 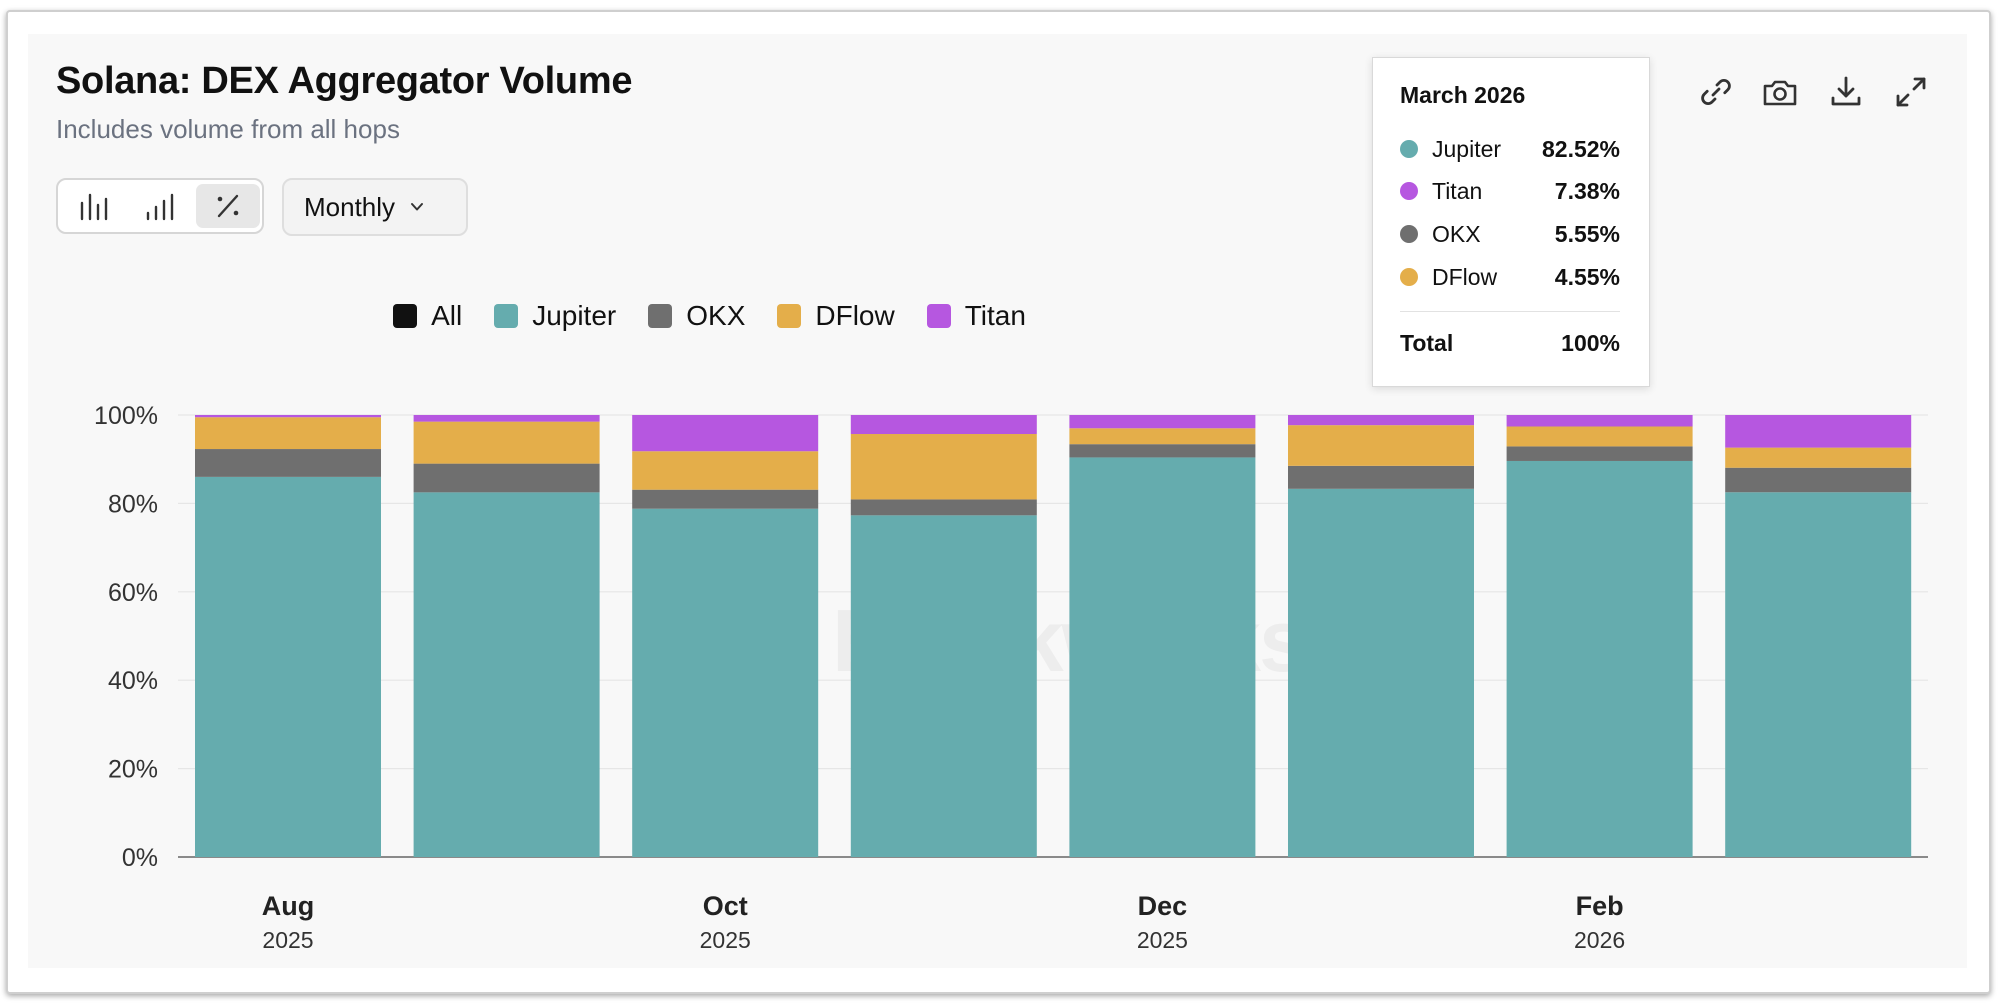 I want to click on stacked-bar-icon, so click(x=160, y=206).